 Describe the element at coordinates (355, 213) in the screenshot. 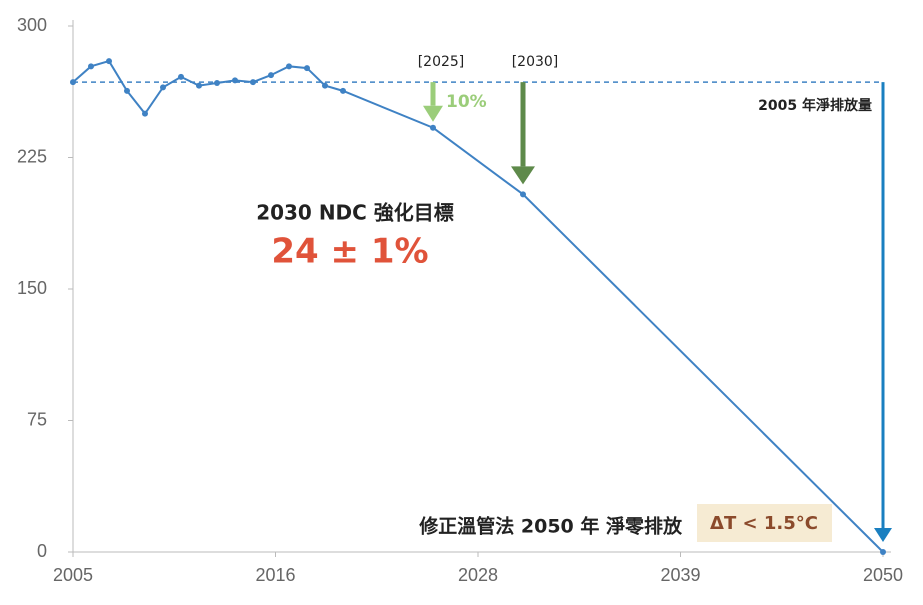

I see `target-title: 2030 NDC 強化目標` at that location.